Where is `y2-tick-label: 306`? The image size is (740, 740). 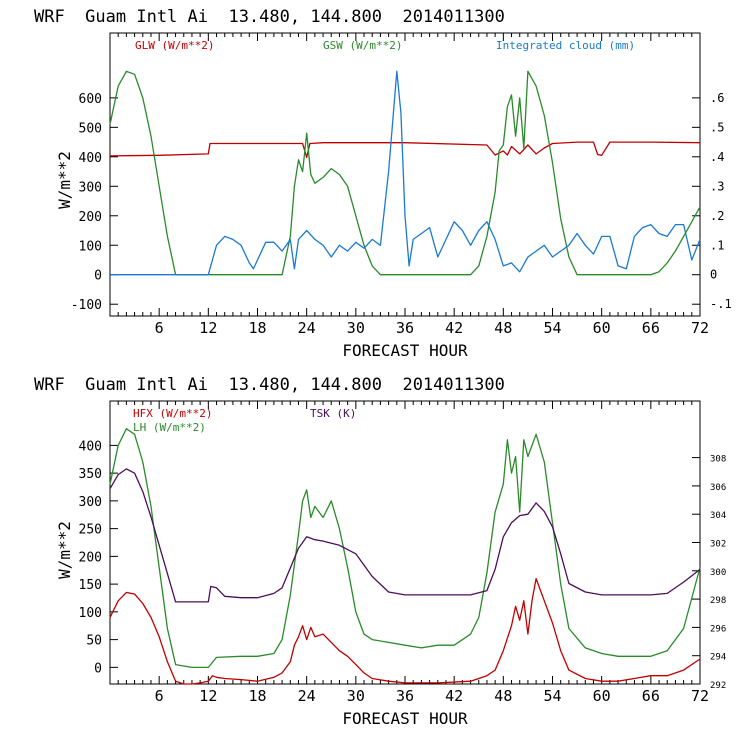
y2-tick-label: 306 is located at coordinates (718, 488).